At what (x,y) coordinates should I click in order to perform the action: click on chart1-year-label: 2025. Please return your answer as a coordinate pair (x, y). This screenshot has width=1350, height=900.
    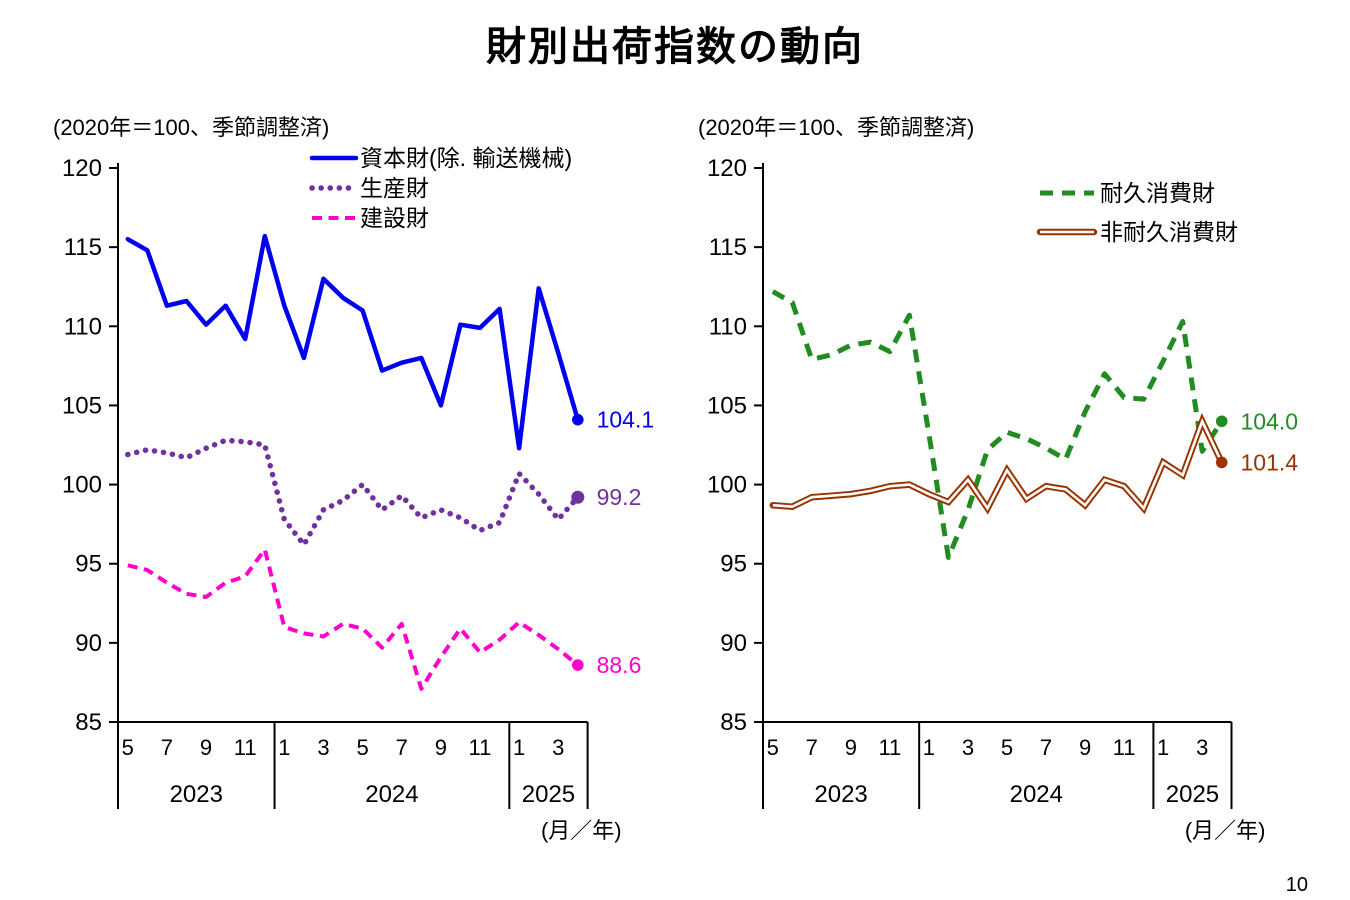
    Looking at the image, I should click on (1192, 794).